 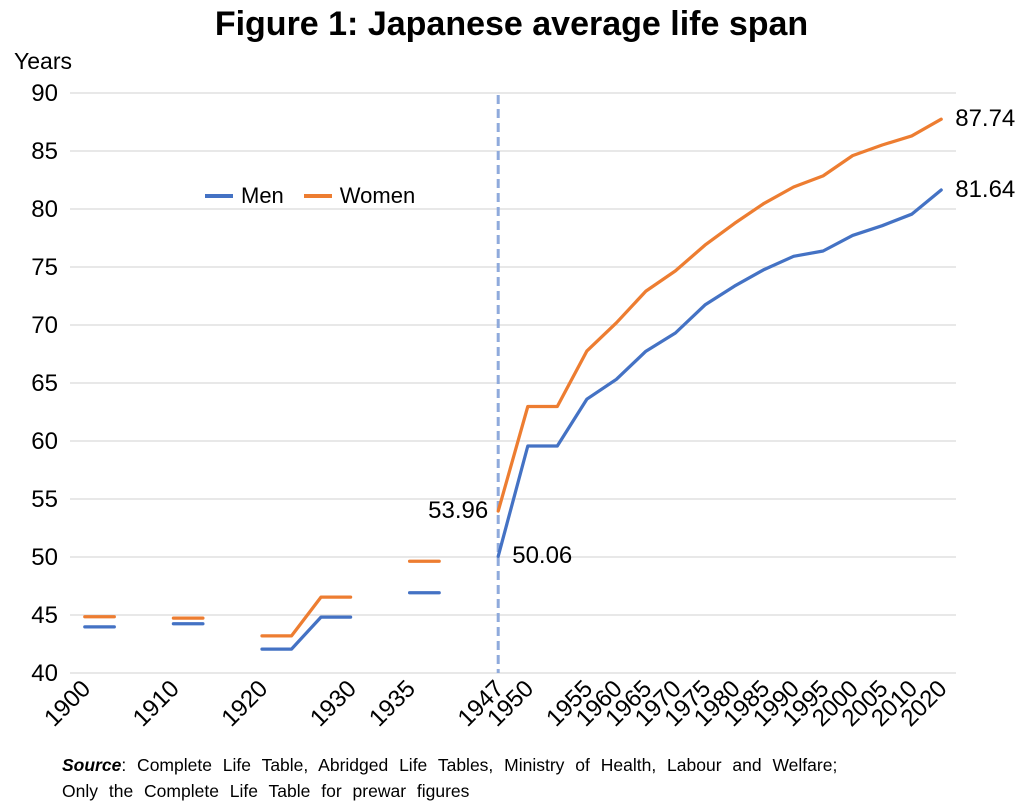 I want to click on y-tick-label-80: 80, so click(x=44, y=209).